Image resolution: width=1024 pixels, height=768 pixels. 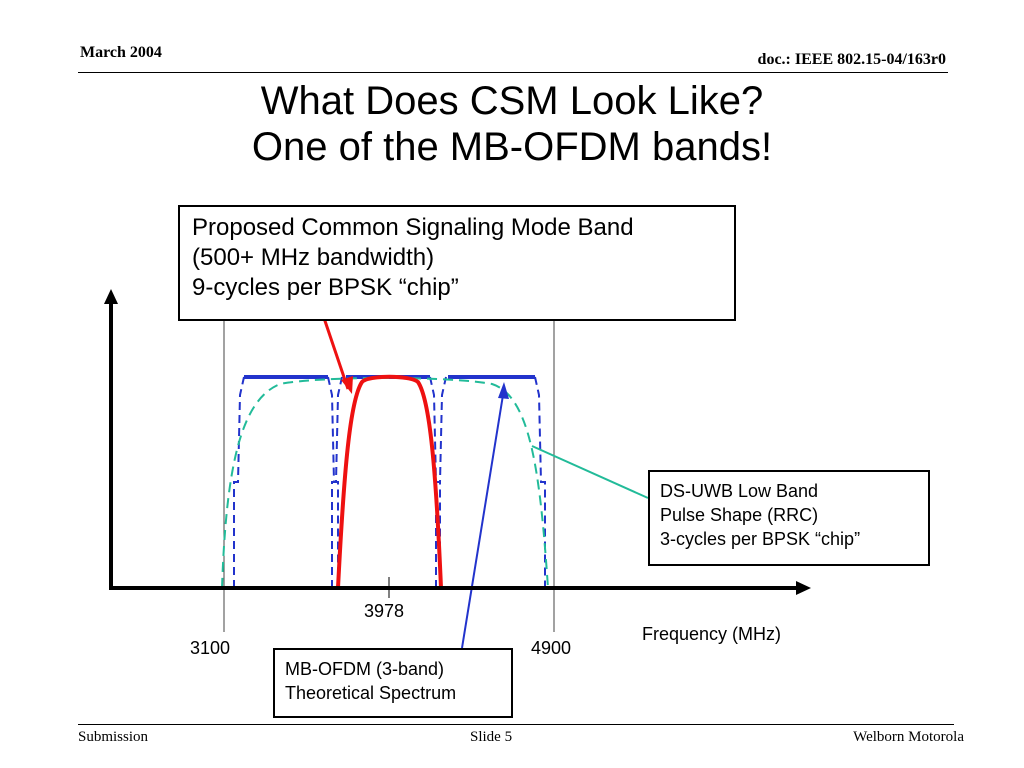 What do you see at coordinates (121, 52) in the screenshot?
I see `header-date: March 2004` at bounding box center [121, 52].